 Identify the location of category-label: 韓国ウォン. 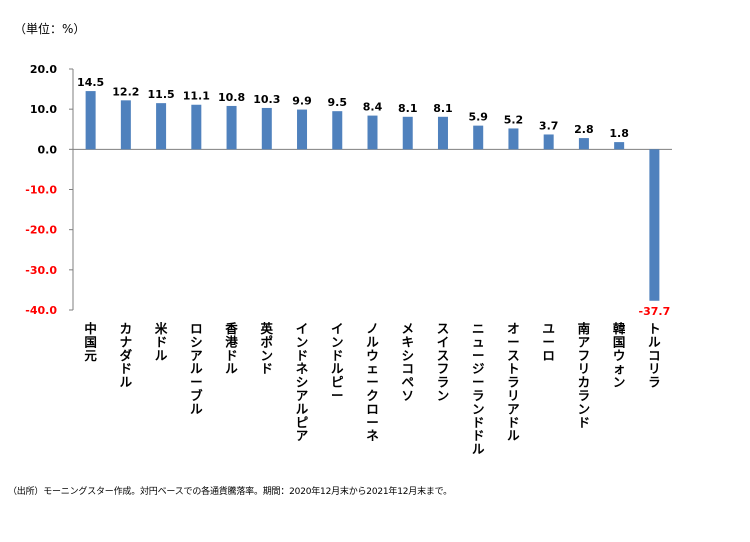
(619, 355).